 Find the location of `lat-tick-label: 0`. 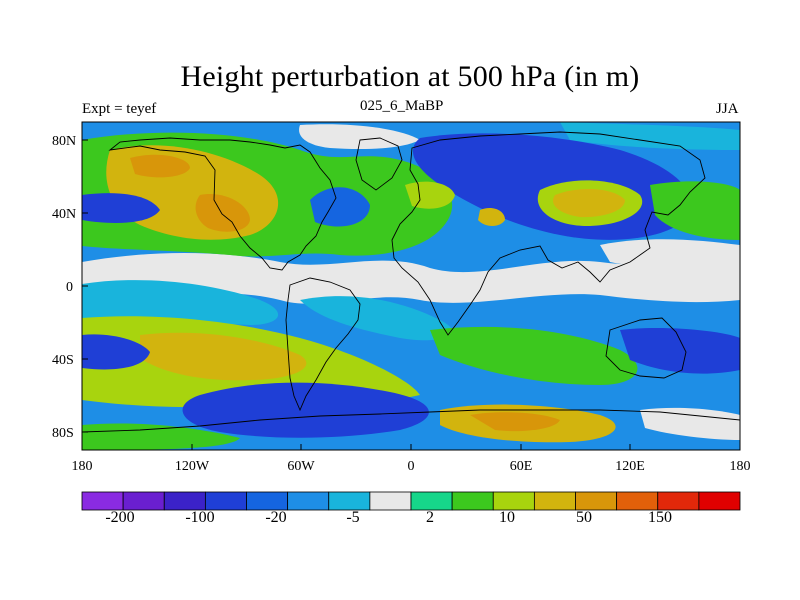

lat-tick-label: 0 is located at coordinates (69, 287).